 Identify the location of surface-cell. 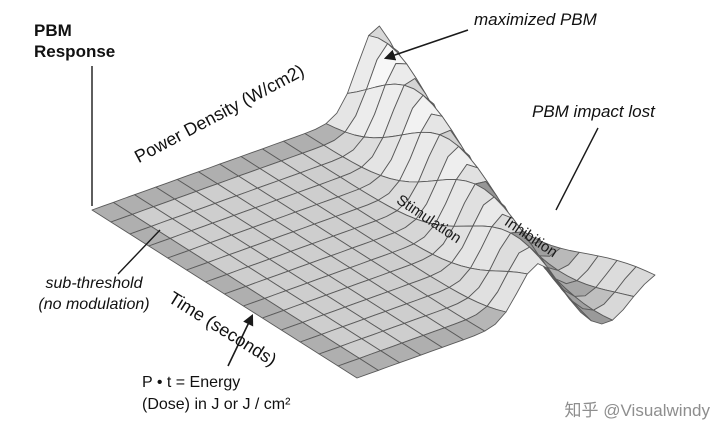
(358, 368).